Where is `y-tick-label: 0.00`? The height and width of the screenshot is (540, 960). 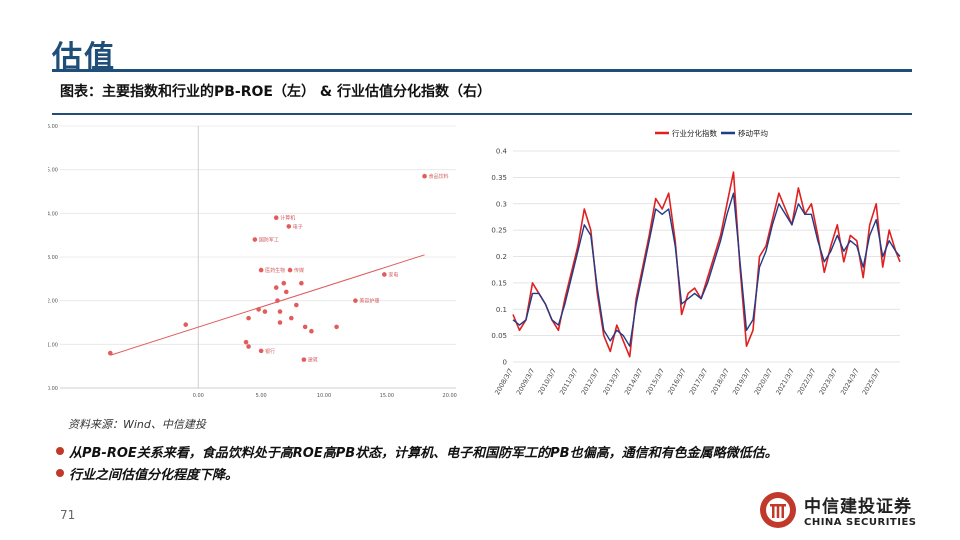 y-tick-label: 0.00 is located at coordinates (53, 389).